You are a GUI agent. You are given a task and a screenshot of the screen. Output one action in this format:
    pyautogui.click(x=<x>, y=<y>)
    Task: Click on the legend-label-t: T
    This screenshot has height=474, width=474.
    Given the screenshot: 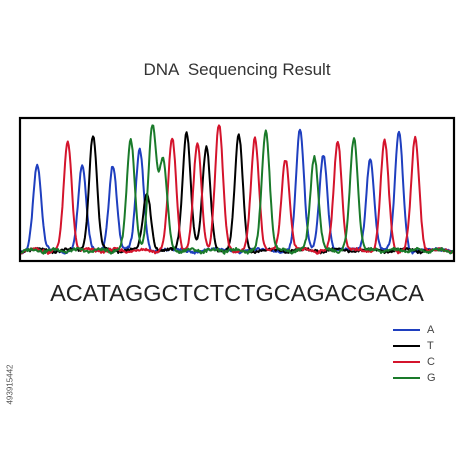 What is the action you would take?
    pyautogui.click(x=430, y=346)
    